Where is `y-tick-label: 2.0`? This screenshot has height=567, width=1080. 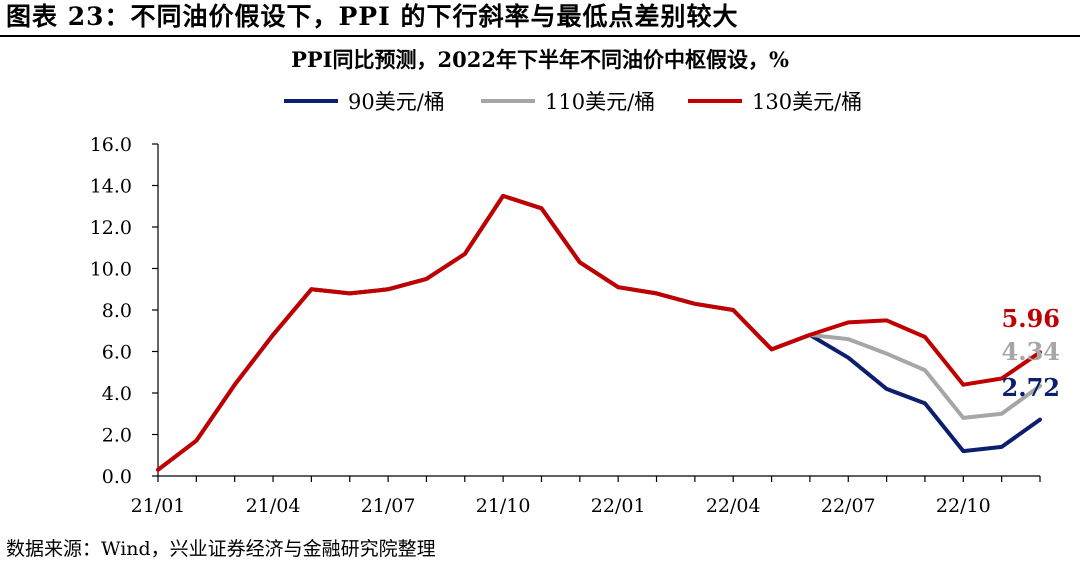 y-tick-label: 2.0 is located at coordinates (117, 436).